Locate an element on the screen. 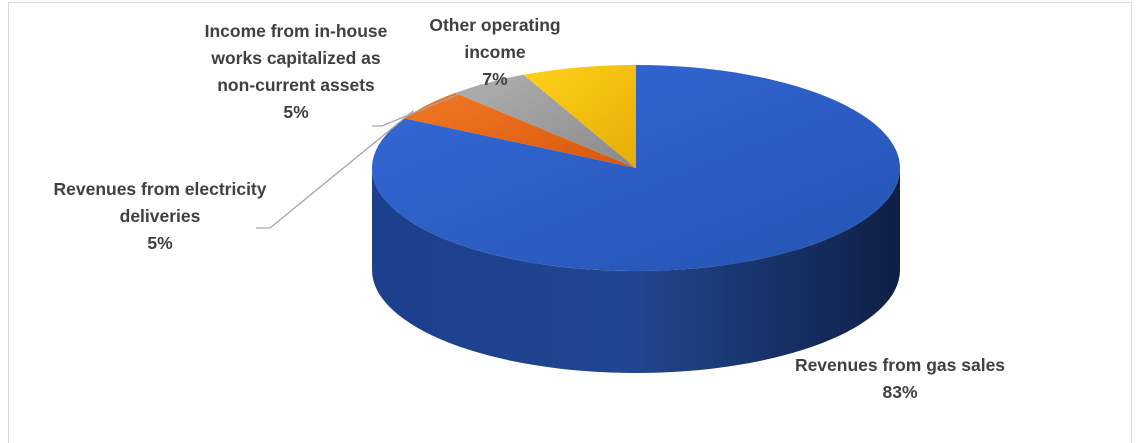  leader-line-electricity is located at coordinates (335, 169).